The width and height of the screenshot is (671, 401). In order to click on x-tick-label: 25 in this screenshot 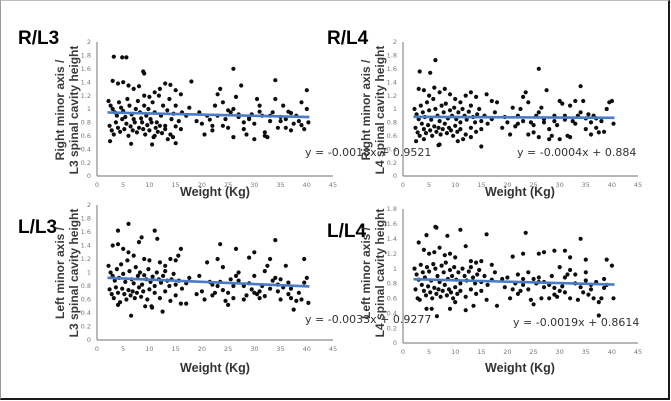, I will do `click(228, 349)`.